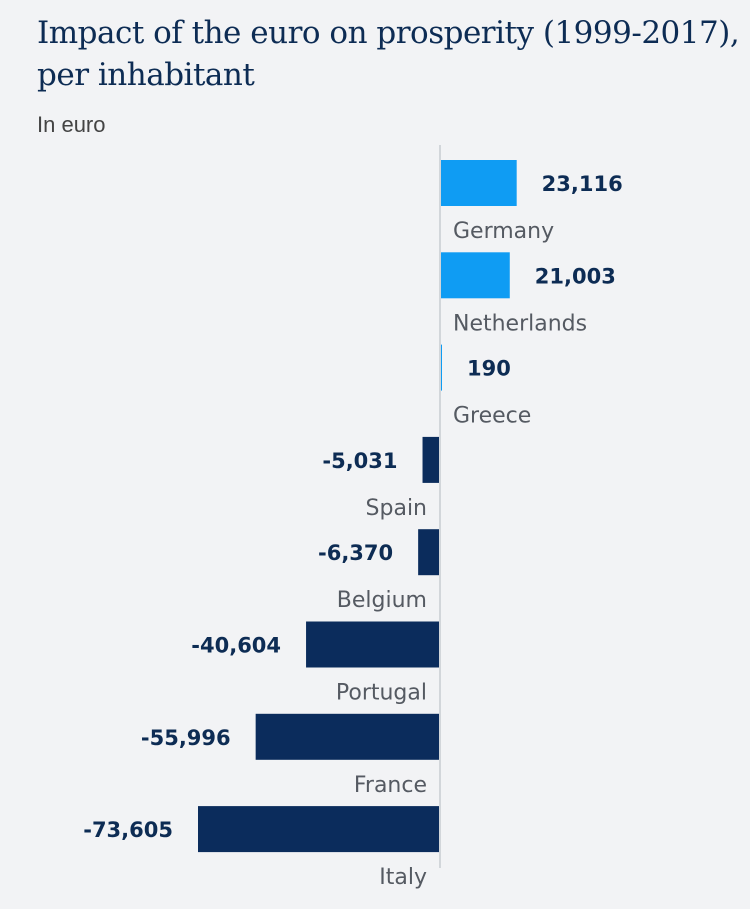 Image resolution: width=750 pixels, height=909 pixels. Describe the element at coordinates (381, 693) in the screenshot. I see `category-label: Portugal` at that location.